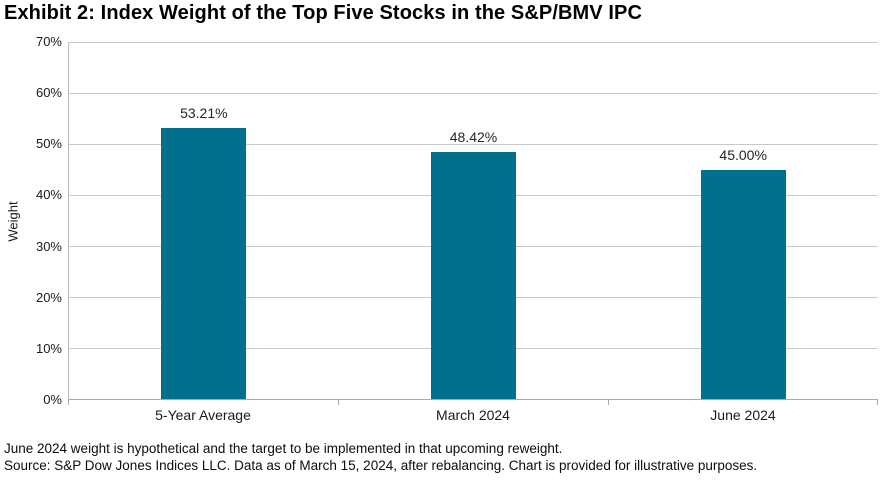  I want to click on y-tick-label: 30%, so click(48, 246).